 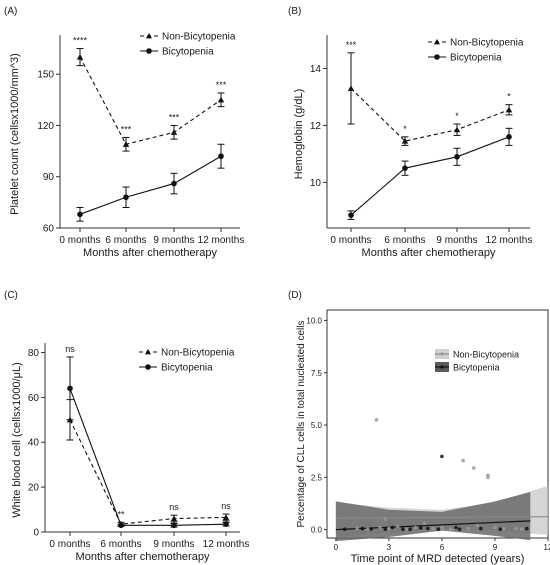 I want to click on x-tick-label: 3, so click(x=389, y=547).